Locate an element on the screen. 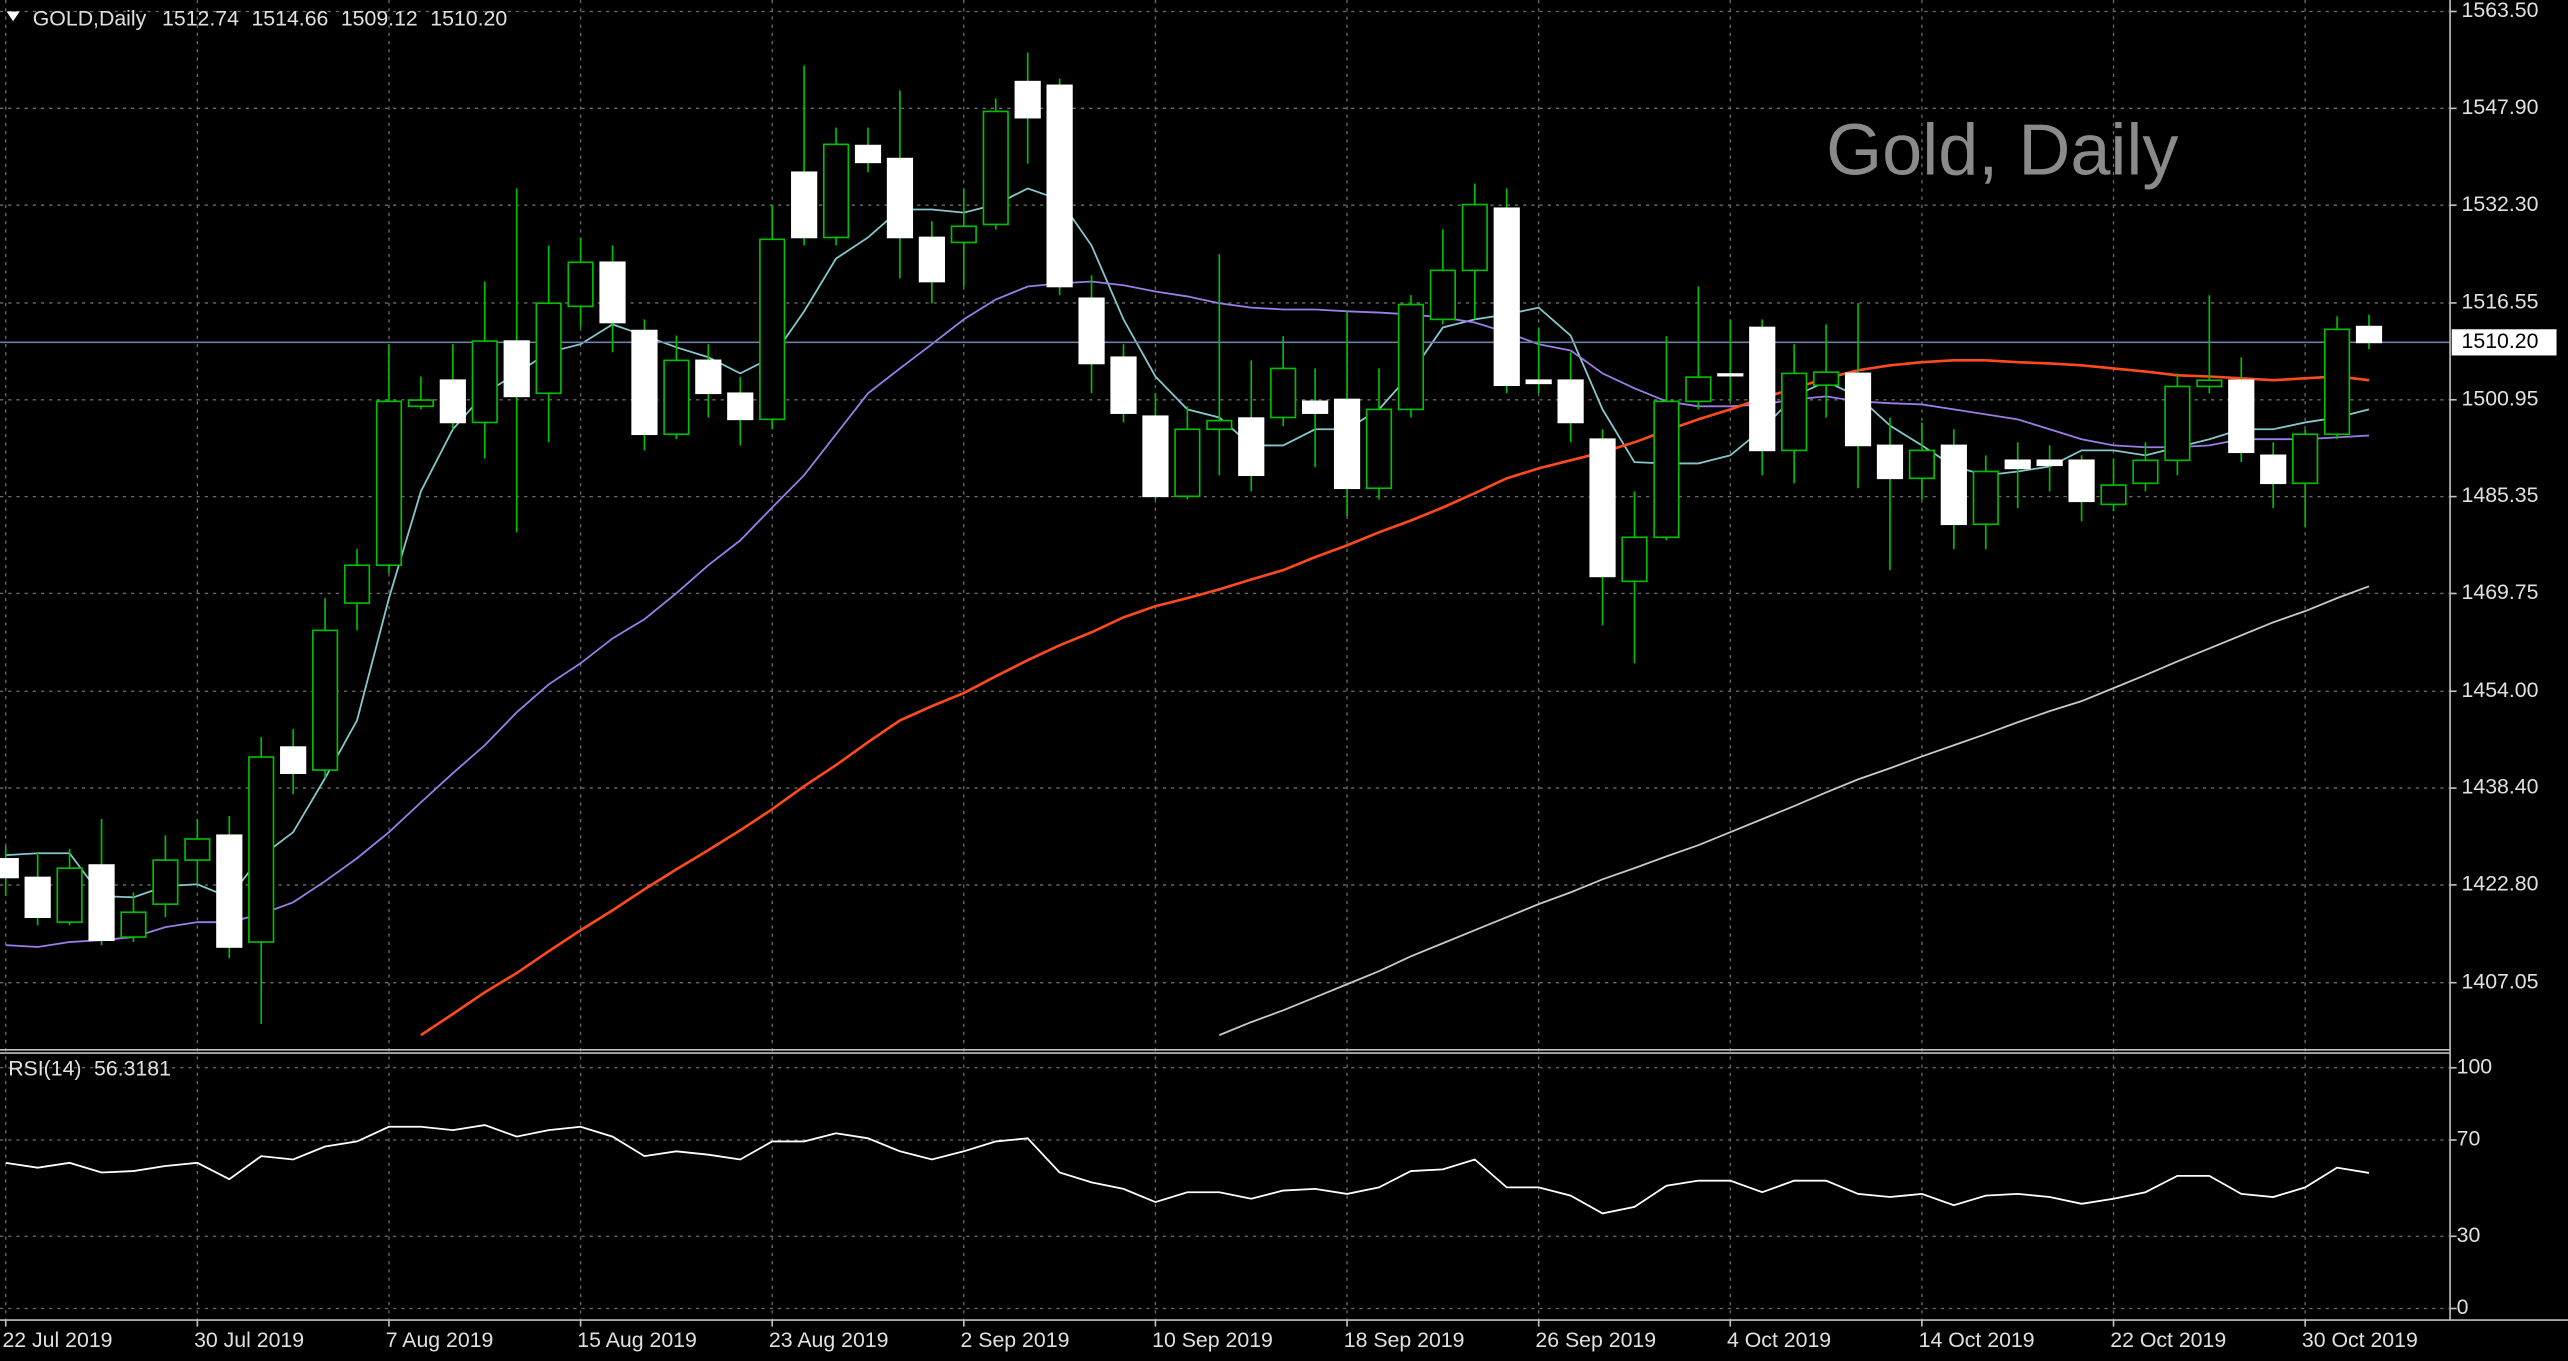 This screenshot has width=2568, height=1361. symbol: GOLD,Daily is located at coordinates (90, 18).